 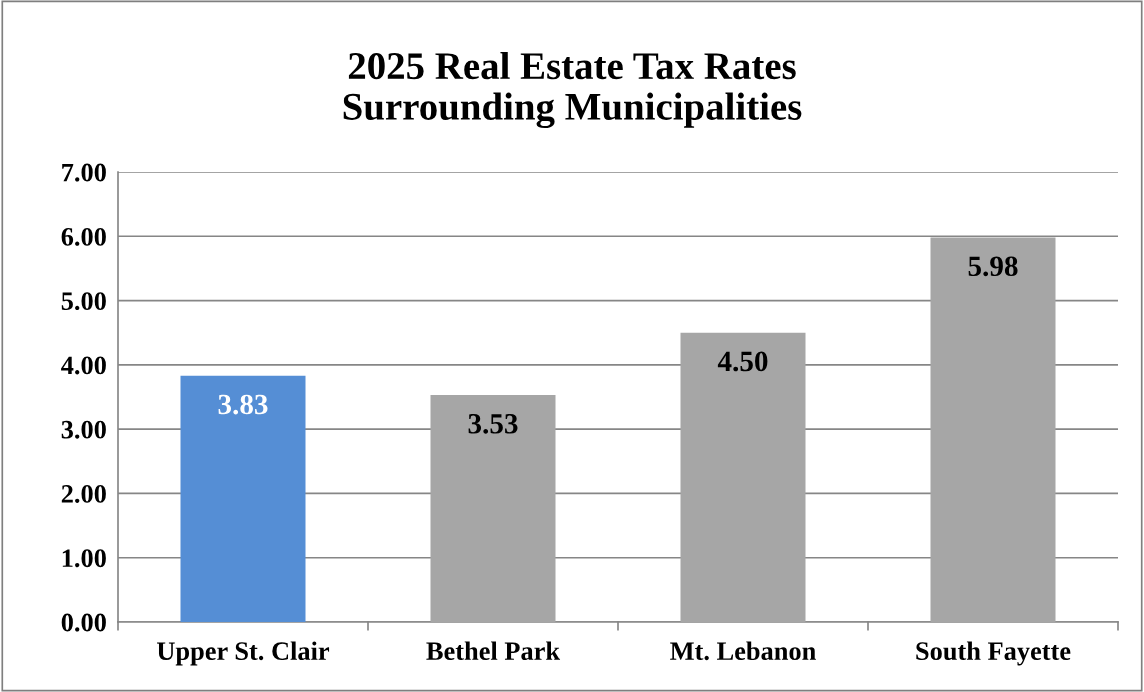 What do you see at coordinates (83, 494) in the screenshot?
I see `y-tick-label: 2.00` at bounding box center [83, 494].